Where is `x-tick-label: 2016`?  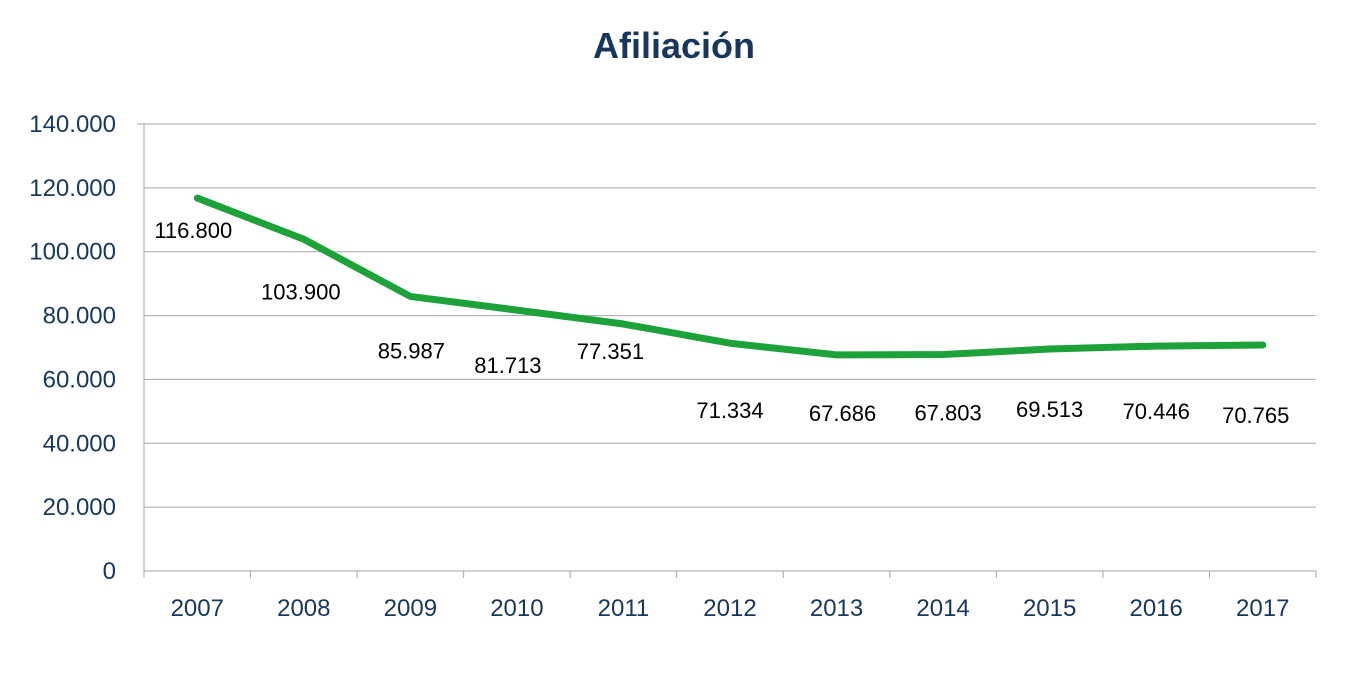 x-tick-label: 2016 is located at coordinates (1155, 608).